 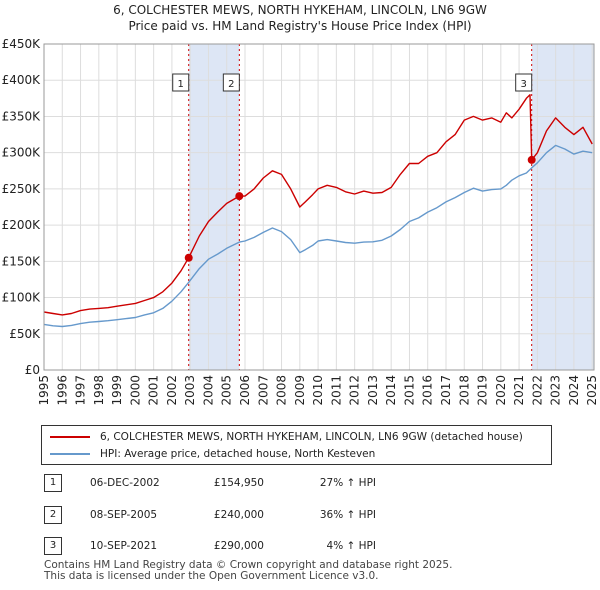 What do you see at coordinates (300, 390) in the screenshot?
I see `x-tick-label: 2009` at bounding box center [300, 390].